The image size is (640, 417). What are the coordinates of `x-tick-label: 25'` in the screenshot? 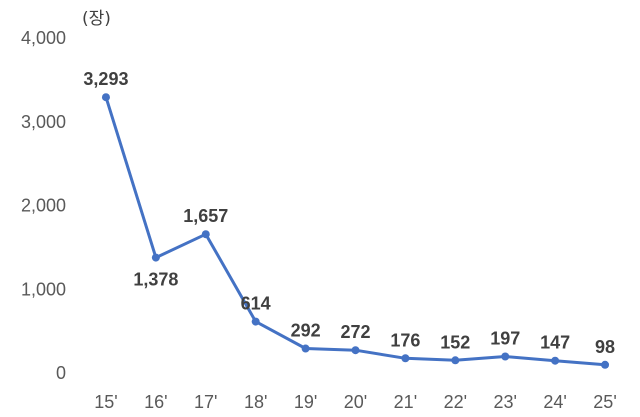 It's located at (604, 402).